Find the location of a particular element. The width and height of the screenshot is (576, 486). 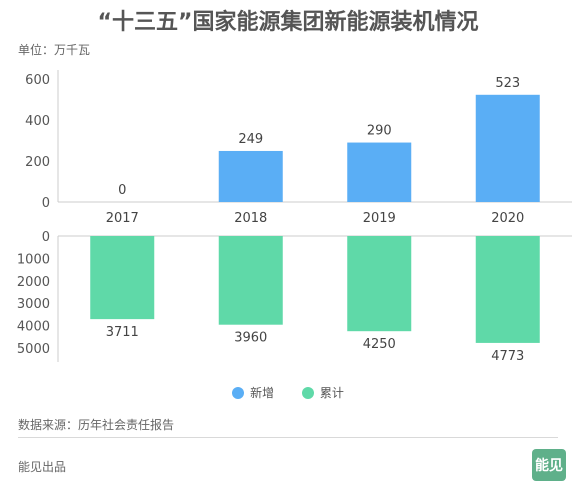

x-tick-label: 2019 is located at coordinates (379, 218).